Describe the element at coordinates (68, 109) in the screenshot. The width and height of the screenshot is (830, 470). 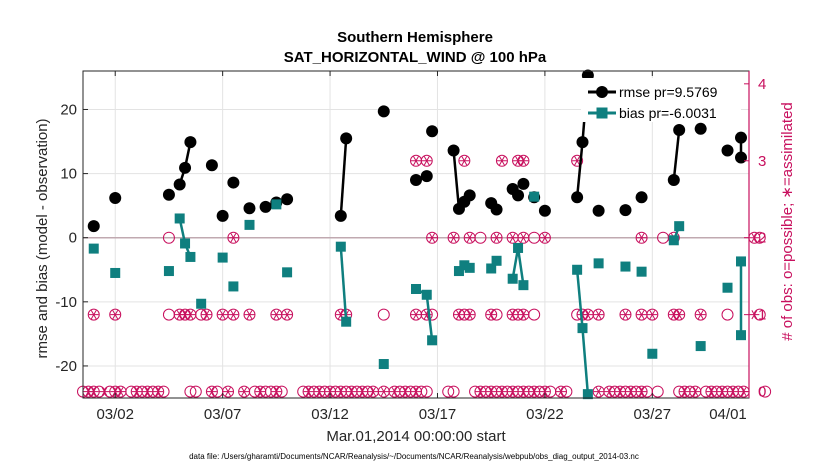
I see `y-tick-label: 20` at that location.